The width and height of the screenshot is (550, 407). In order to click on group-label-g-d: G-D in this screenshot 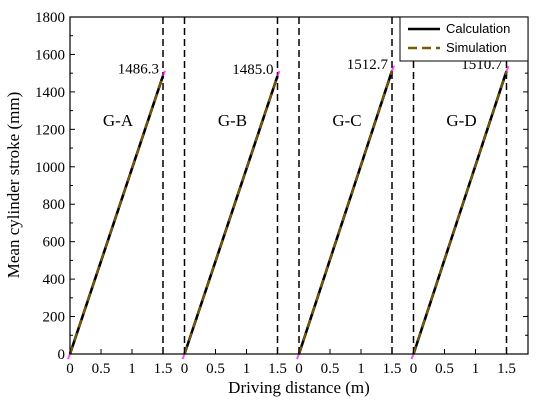, I will do `click(461, 120)`.